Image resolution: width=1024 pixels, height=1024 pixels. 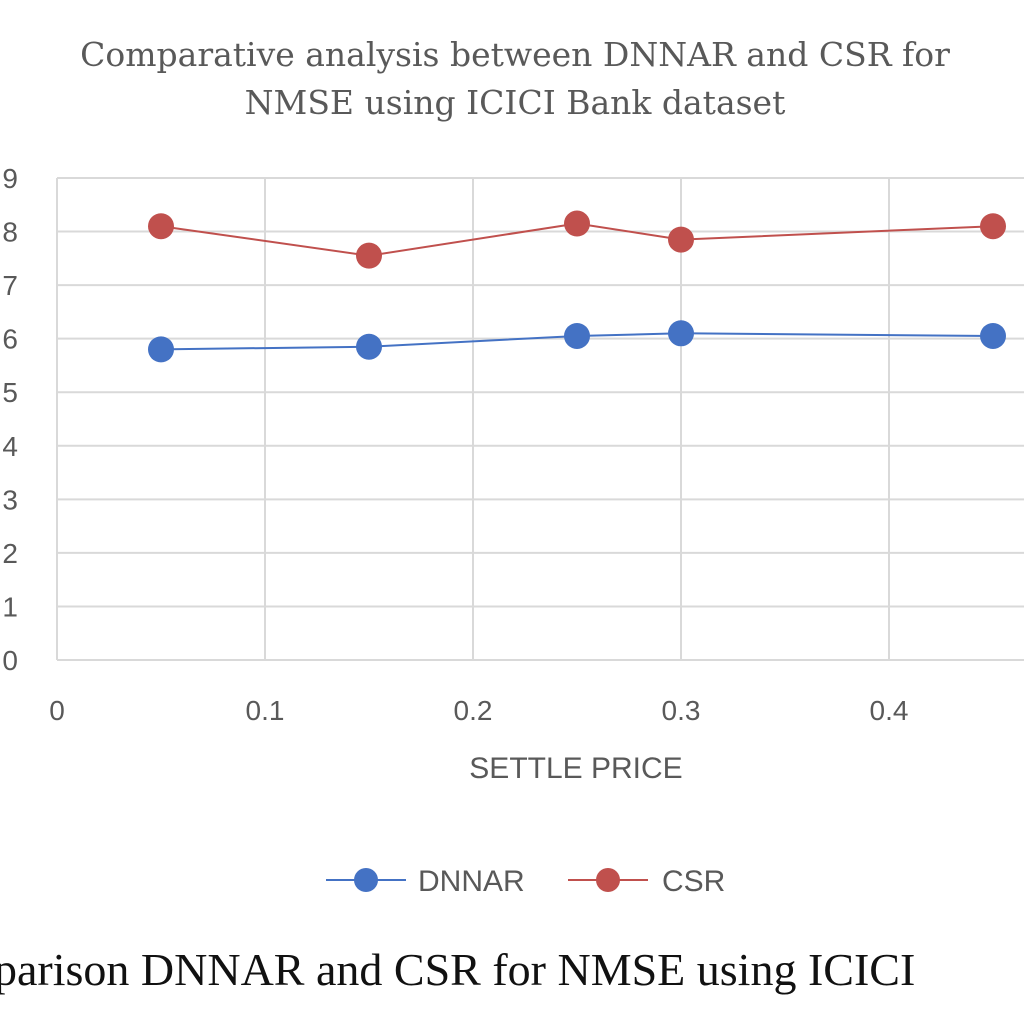 I want to click on y-tick-label: 0, so click(x=10, y=660).